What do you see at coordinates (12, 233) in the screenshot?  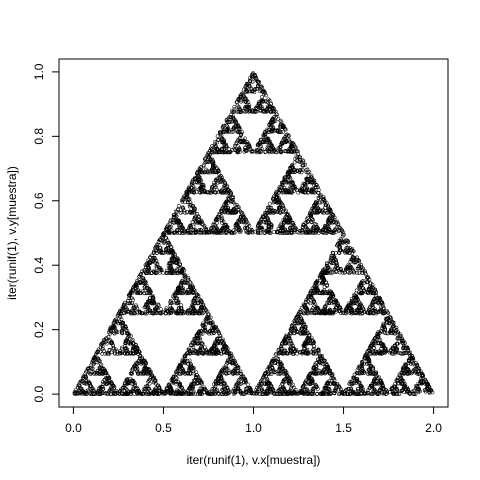 I see `y-axis-label: iter(runif(1), v.y[muestra])` at bounding box center [12, 233].